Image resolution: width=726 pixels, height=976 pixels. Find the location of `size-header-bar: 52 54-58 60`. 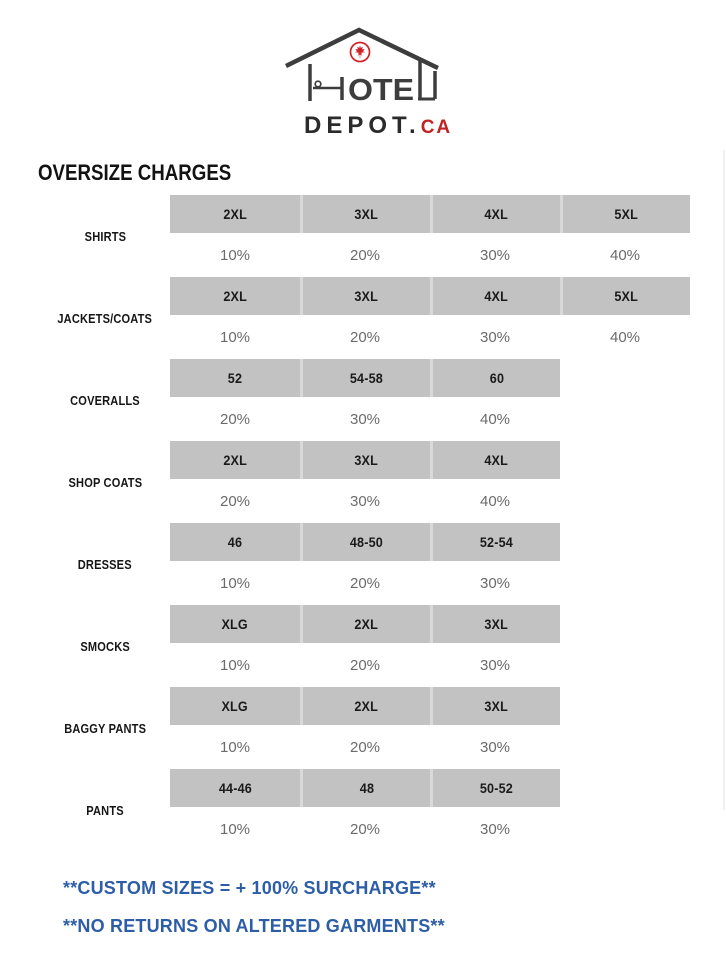

size-header-bar: 52 54-58 60 is located at coordinates (365, 378).